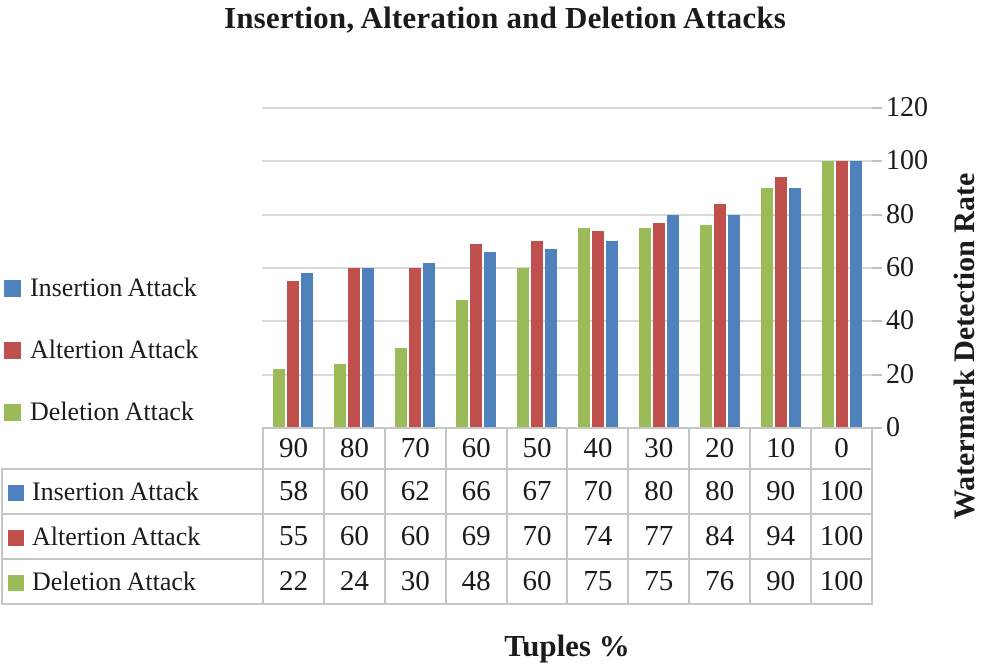 The height and width of the screenshot is (671, 995). What do you see at coordinates (132, 448) in the screenshot?
I see `table-corner-cell` at bounding box center [132, 448].